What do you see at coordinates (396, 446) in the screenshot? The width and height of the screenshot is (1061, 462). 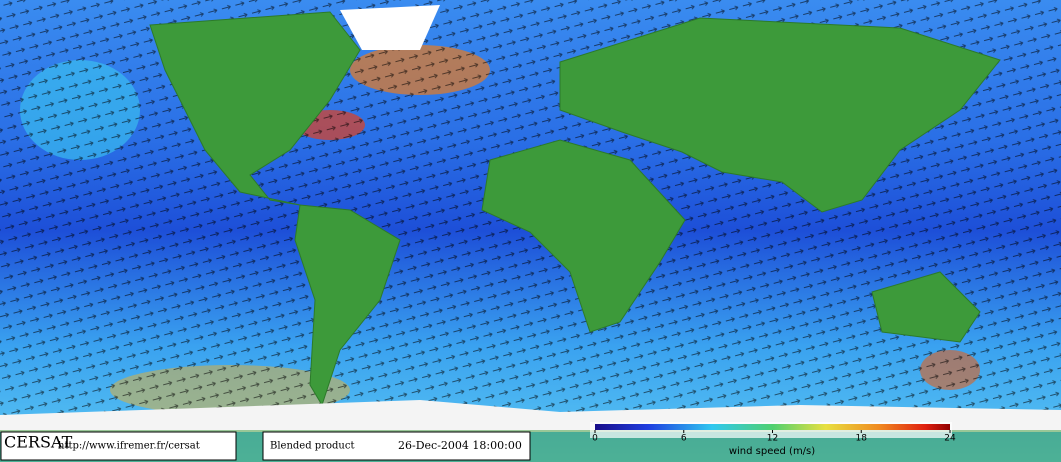 I see `product-box` at bounding box center [396, 446].